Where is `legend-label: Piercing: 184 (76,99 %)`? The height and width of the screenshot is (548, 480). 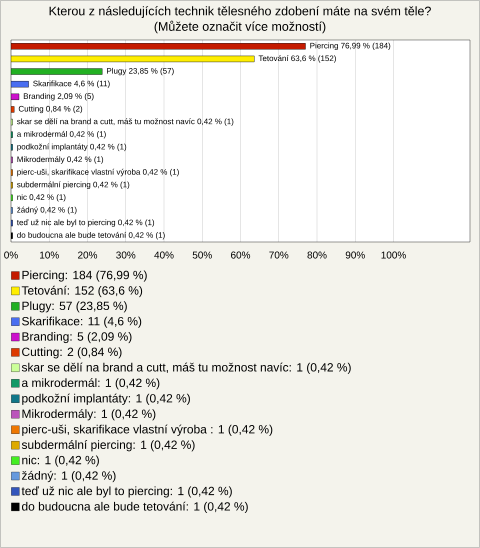 legend-label: Piercing: 184 (76,99 %) is located at coordinates (84, 276).